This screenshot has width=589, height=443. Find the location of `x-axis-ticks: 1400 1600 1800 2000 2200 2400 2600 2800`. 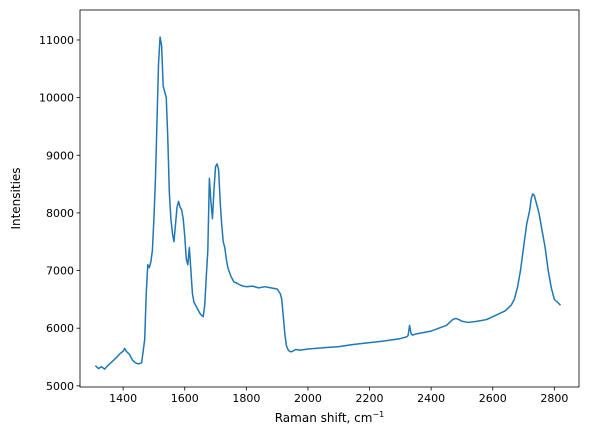

x-axis-ticks: 1400 1600 1800 2000 2200 2400 2600 2800 is located at coordinates (338, 396).